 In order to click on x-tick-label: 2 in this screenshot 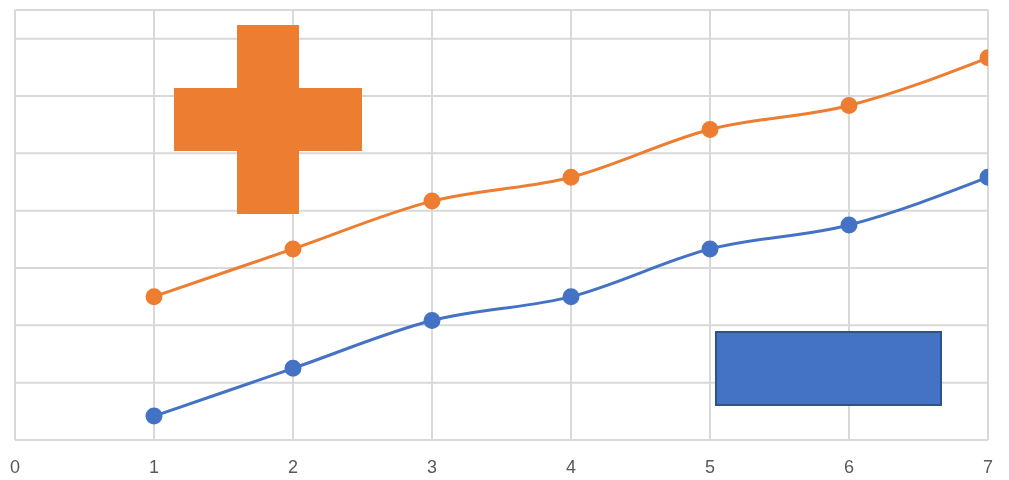, I will do `click(293, 466)`.